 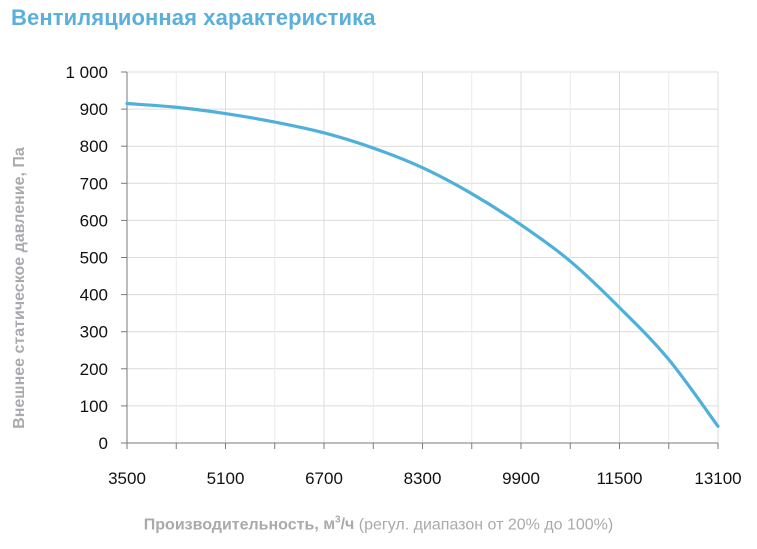 What do you see at coordinates (103, 443) in the screenshot?
I see `y-tick-label: 0` at bounding box center [103, 443].